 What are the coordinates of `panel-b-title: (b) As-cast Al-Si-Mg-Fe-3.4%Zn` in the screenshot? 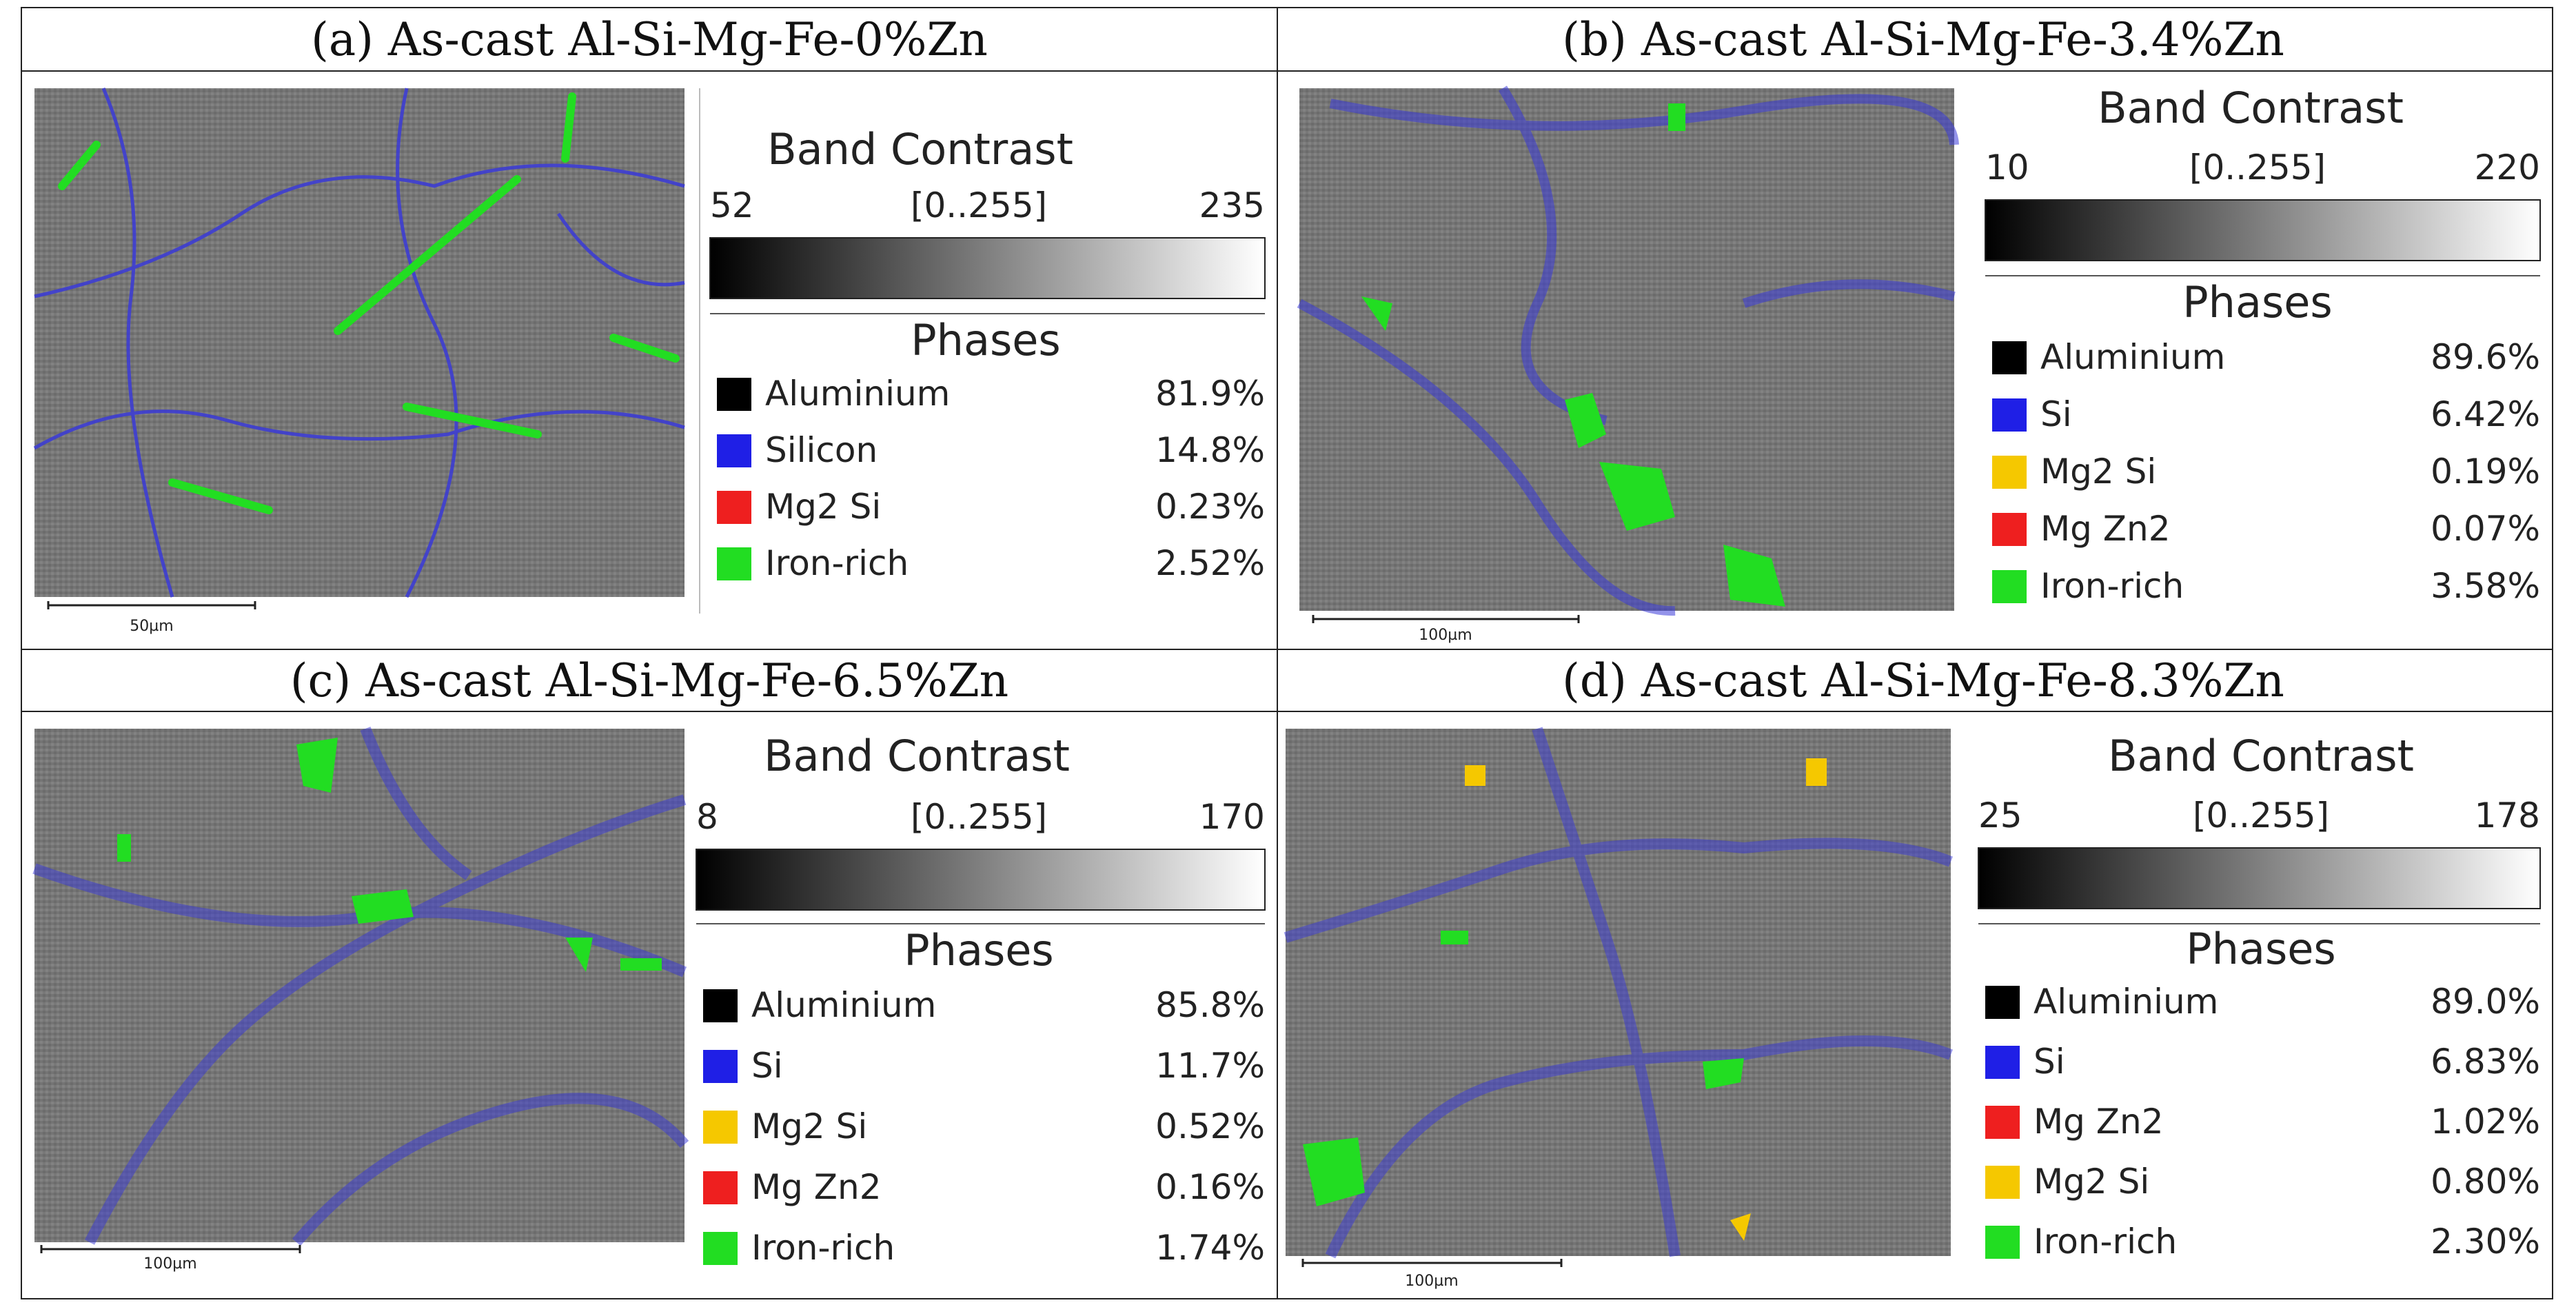 It's located at (1923, 39).